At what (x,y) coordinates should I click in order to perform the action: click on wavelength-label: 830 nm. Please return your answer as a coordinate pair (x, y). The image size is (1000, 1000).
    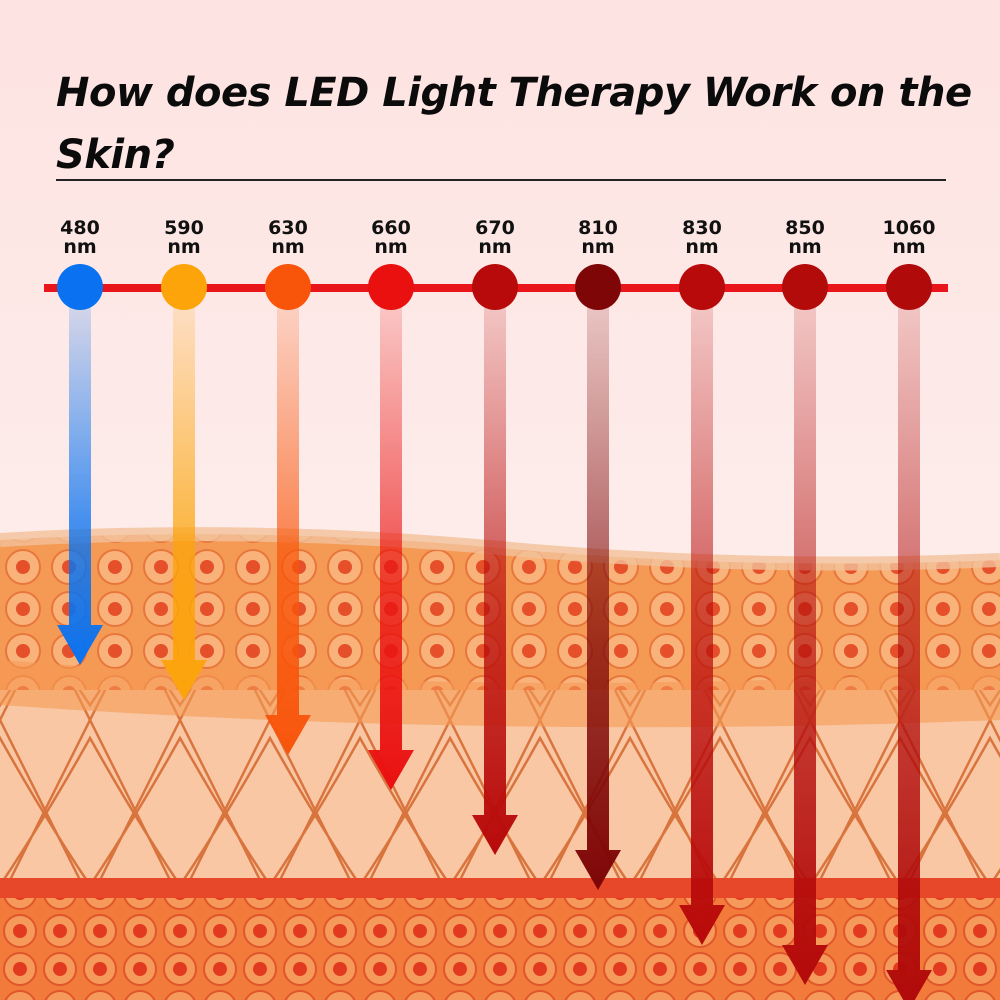
    Looking at the image, I should click on (702, 238).